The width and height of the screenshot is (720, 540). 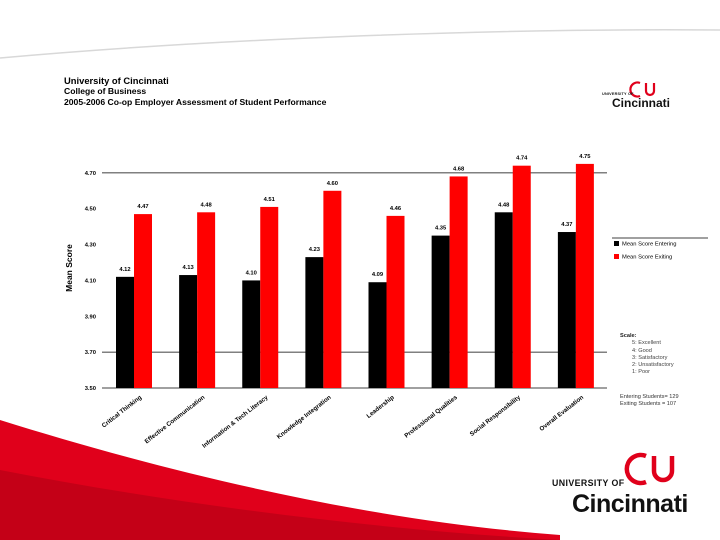 I want to click on y-tick-label: 4.70, so click(x=90, y=174).